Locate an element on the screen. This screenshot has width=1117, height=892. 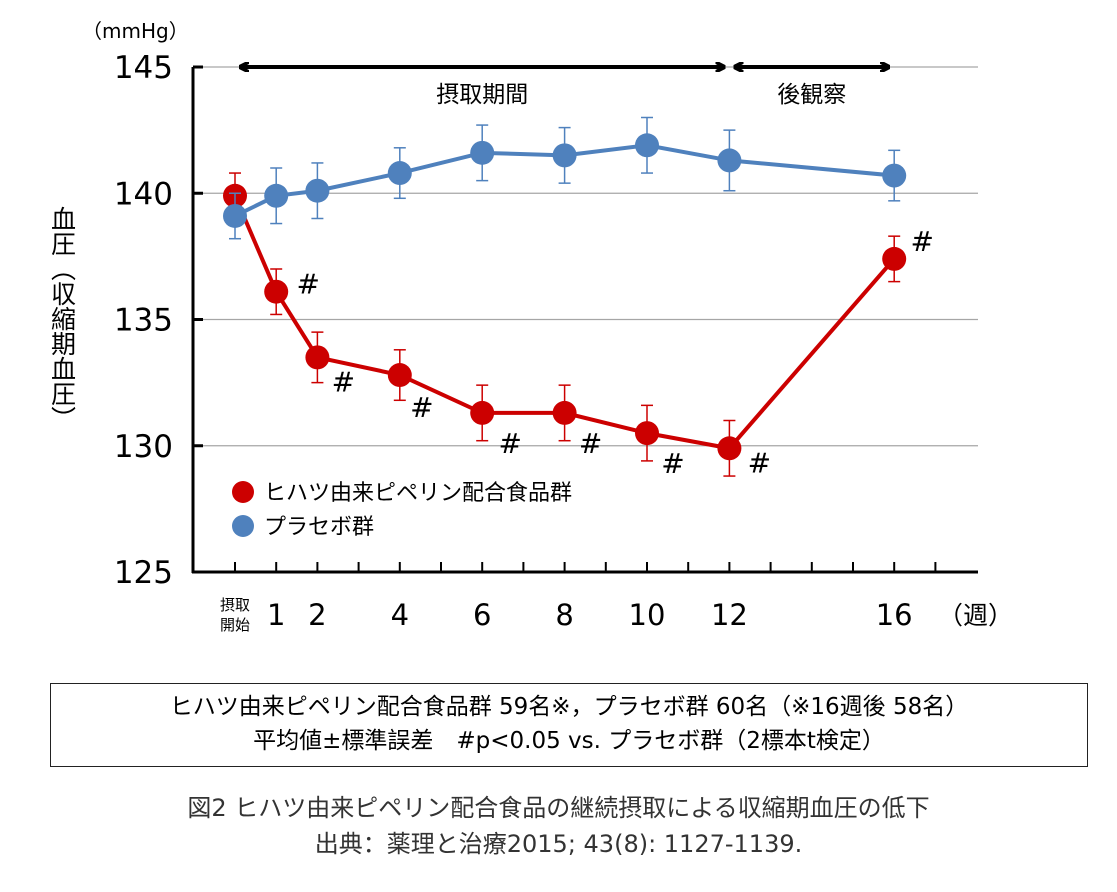
significance-mark-6: # is located at coordinates (509, 443).